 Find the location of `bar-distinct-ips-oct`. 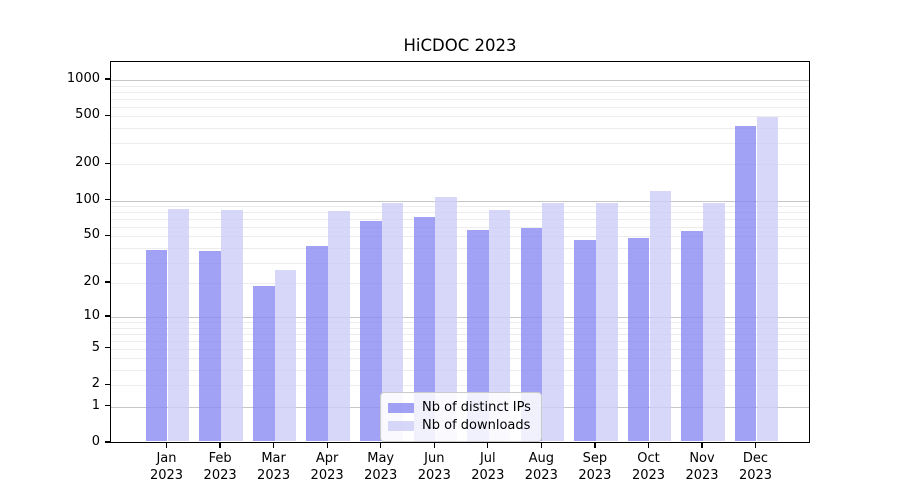

bar-distinct-ips-oct is located at coordinates (638, 339).